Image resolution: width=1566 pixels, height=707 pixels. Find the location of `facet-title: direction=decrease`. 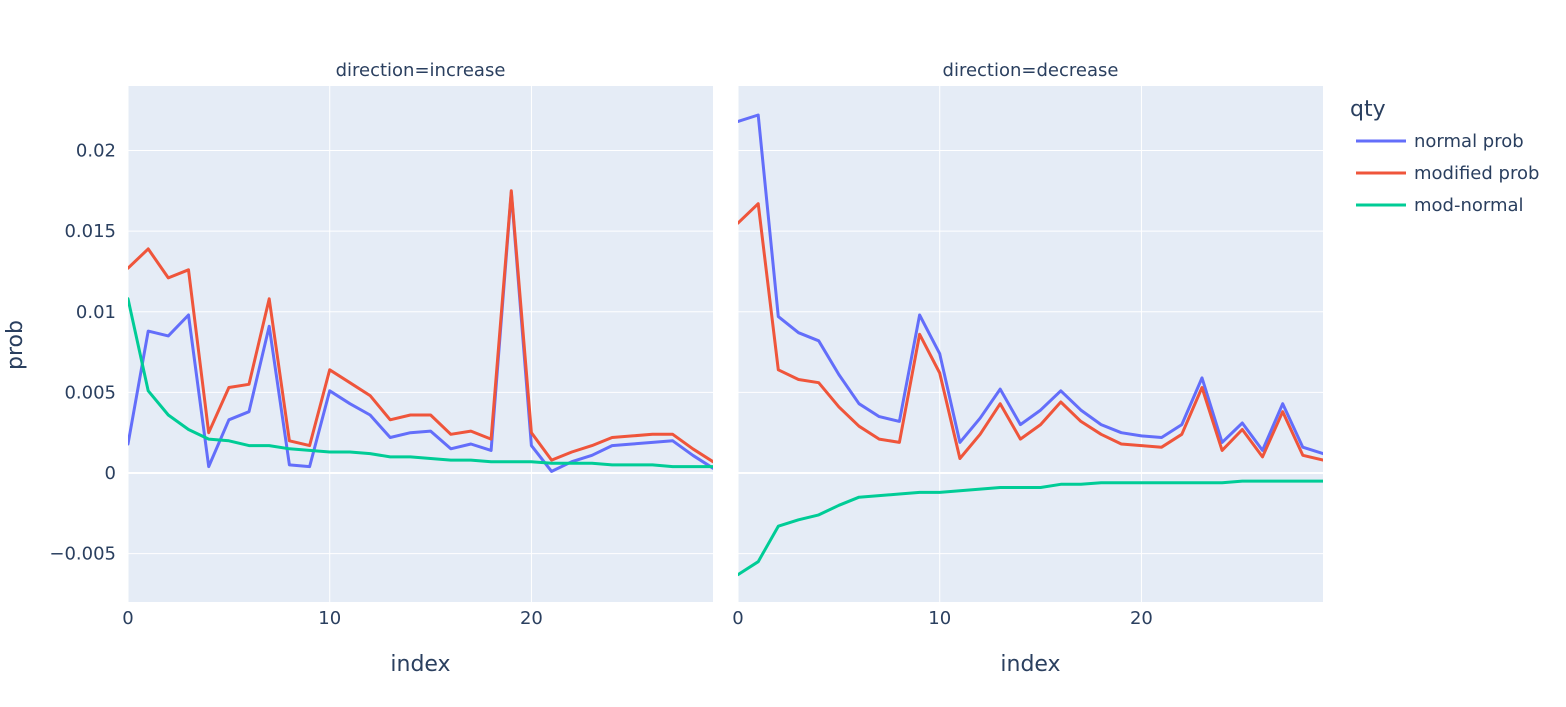

facet-title: direction=decrease is located at coordinates (1031, 70).